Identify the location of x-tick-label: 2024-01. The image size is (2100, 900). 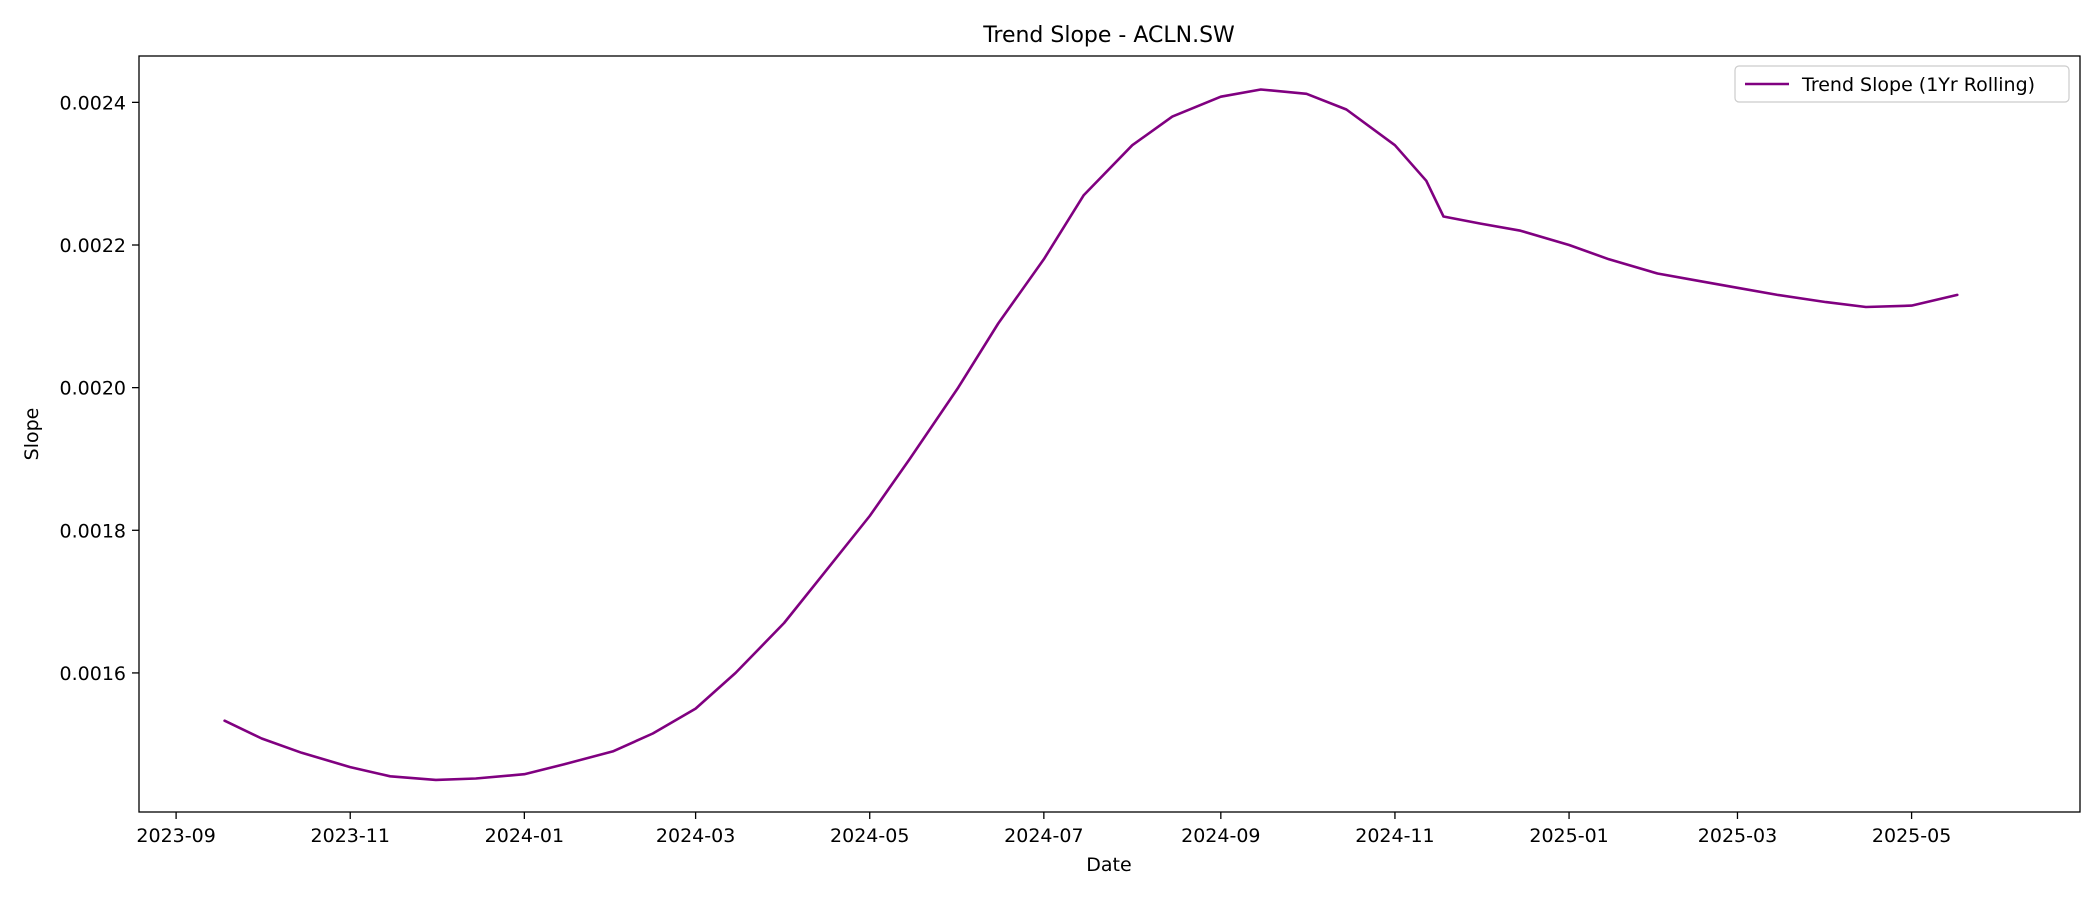
(524, 836).